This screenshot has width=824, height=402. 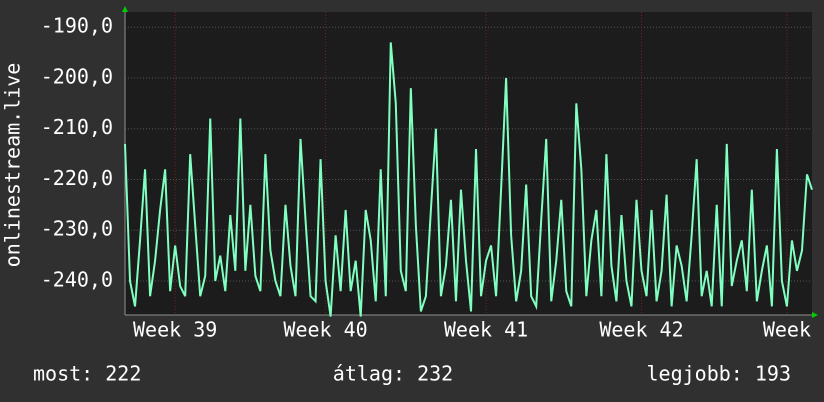 What do you see at coordinates (77, 229) in the screenshot?
I see `y-tick-label: -230,0` at bounding box center [77, 229].